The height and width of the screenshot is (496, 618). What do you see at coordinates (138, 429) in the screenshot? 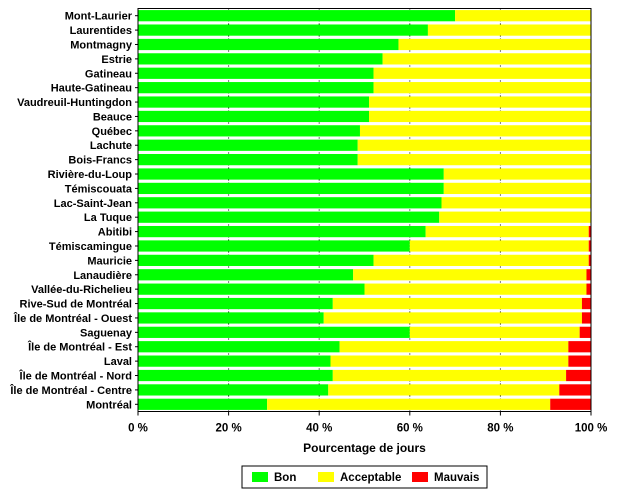
I see `x-tick-label: 0 %` at bounding box center [138, 429].